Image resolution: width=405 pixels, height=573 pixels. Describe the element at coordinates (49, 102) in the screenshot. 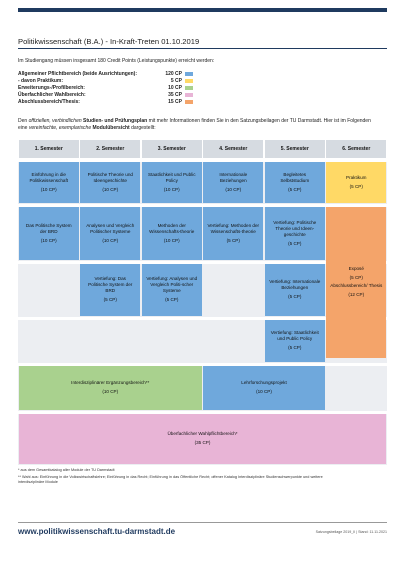

I see `summary-label: Abschlussbereich/Thesis:` at that location.